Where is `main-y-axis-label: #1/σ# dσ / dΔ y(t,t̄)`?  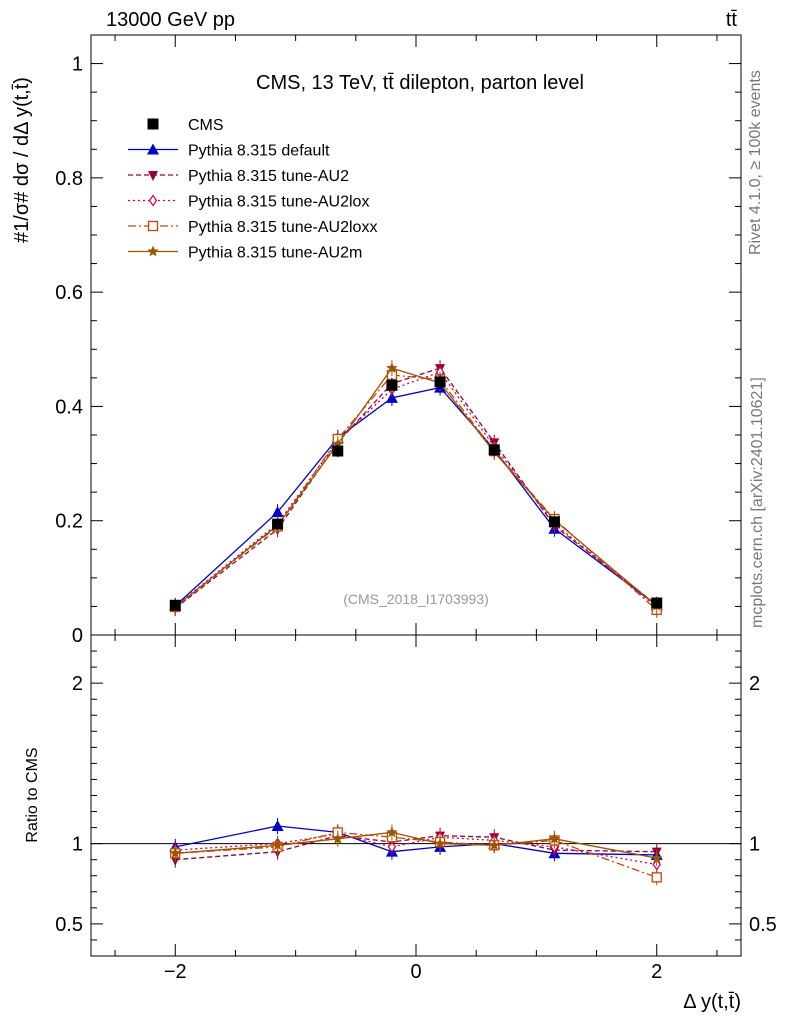
main-y-axis-label: #1/σ# dσ / dΔ y(t,t̄) is located at coordinates (22, 160).